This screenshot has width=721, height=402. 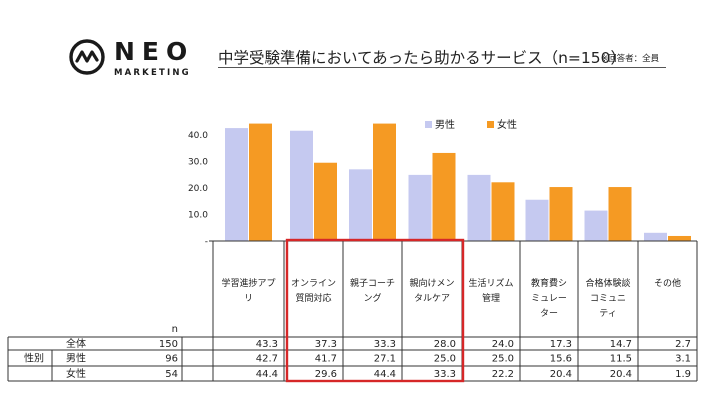 What do you see at coordinates (621, 359) in the screenshot?
I see `table-cell-value: 11.5` at bounding box center [621, 359].